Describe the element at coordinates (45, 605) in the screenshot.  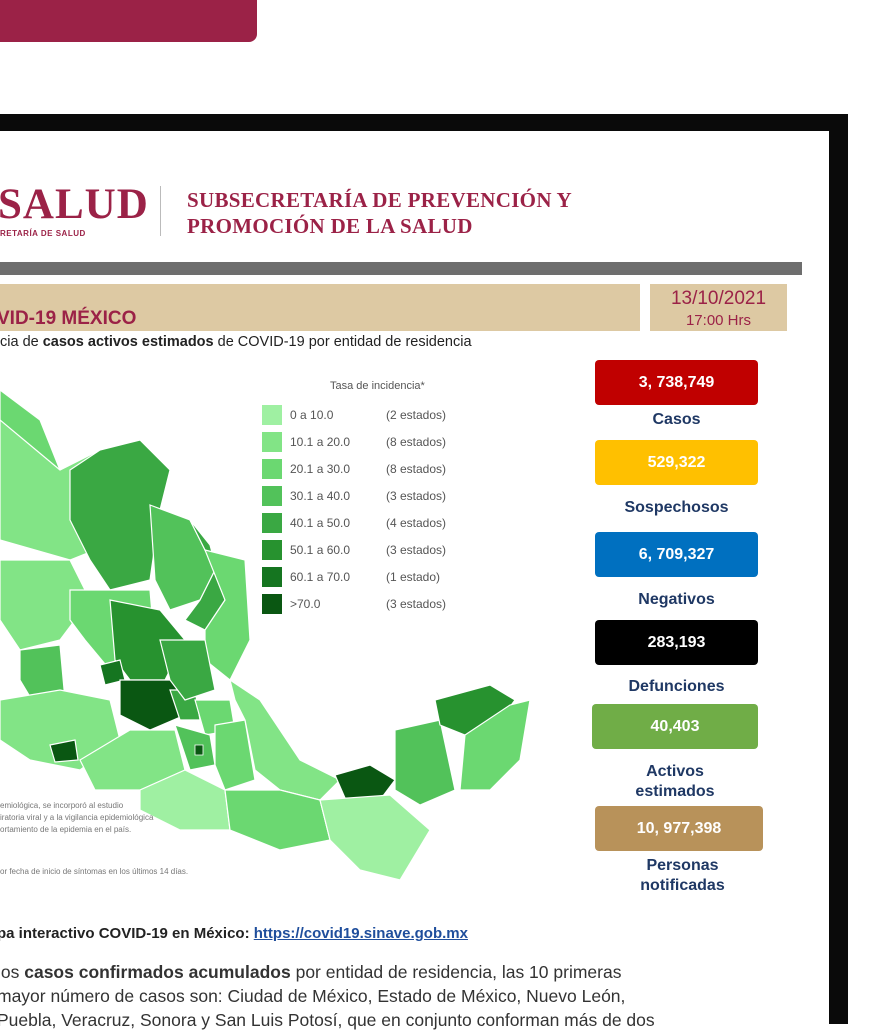
I see `map-state-sinaloa` at that location.